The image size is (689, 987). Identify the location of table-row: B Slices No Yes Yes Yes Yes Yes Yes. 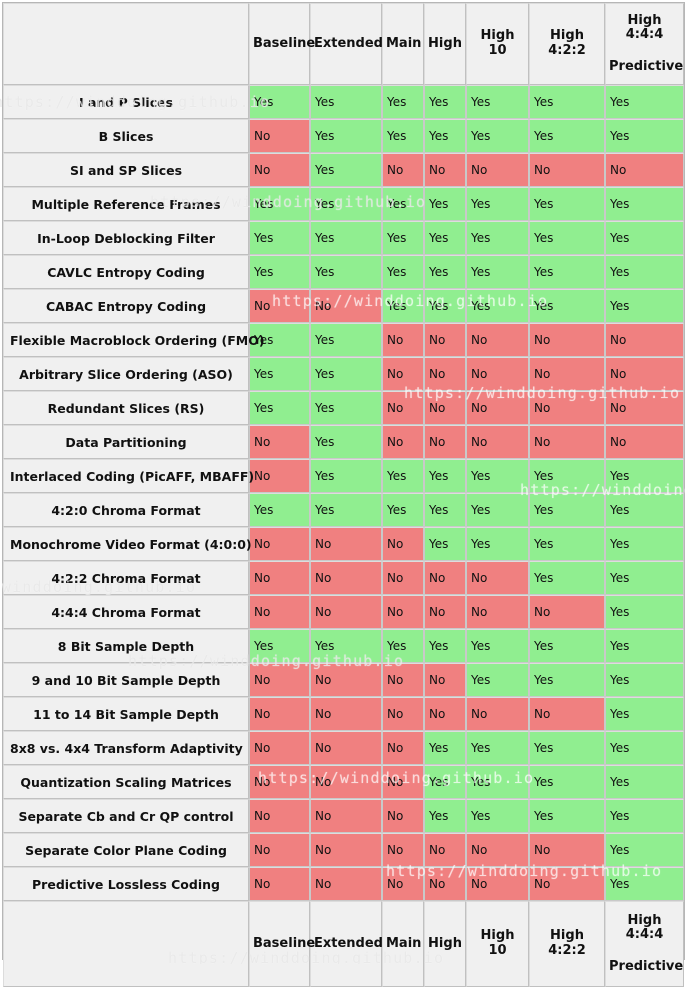
(343, 136).